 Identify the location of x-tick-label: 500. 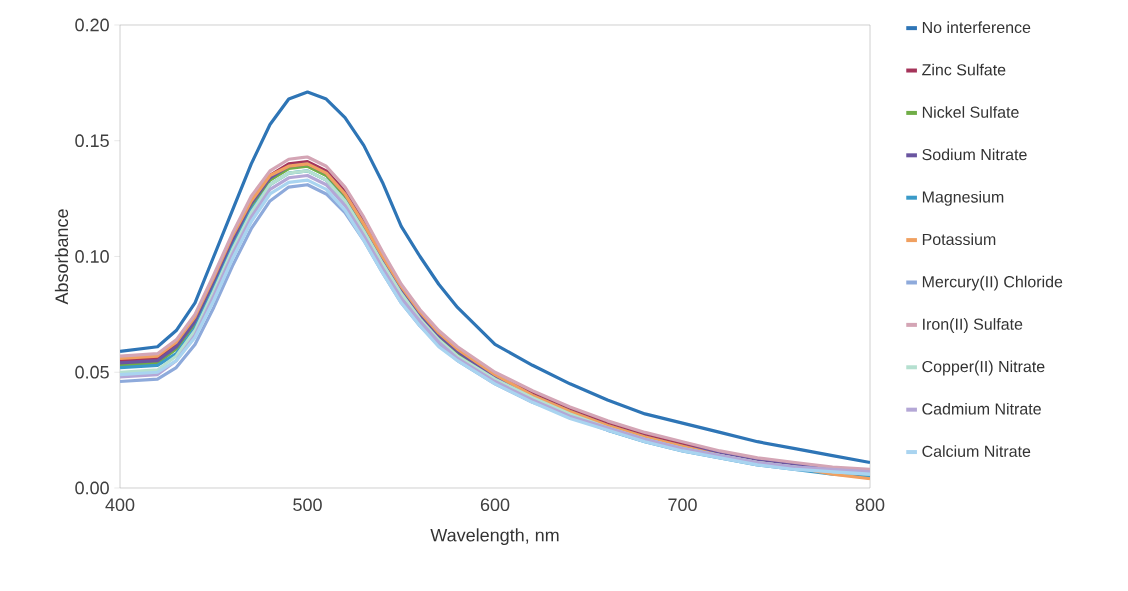
(307, 505).